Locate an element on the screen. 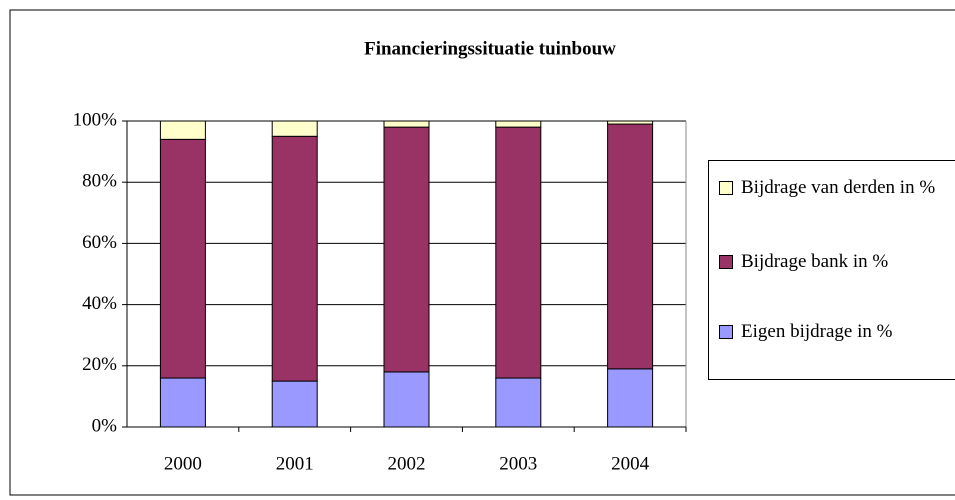 The image size is (955, 500). x-tick-label: 2000 is located at coordinates (183, 463).